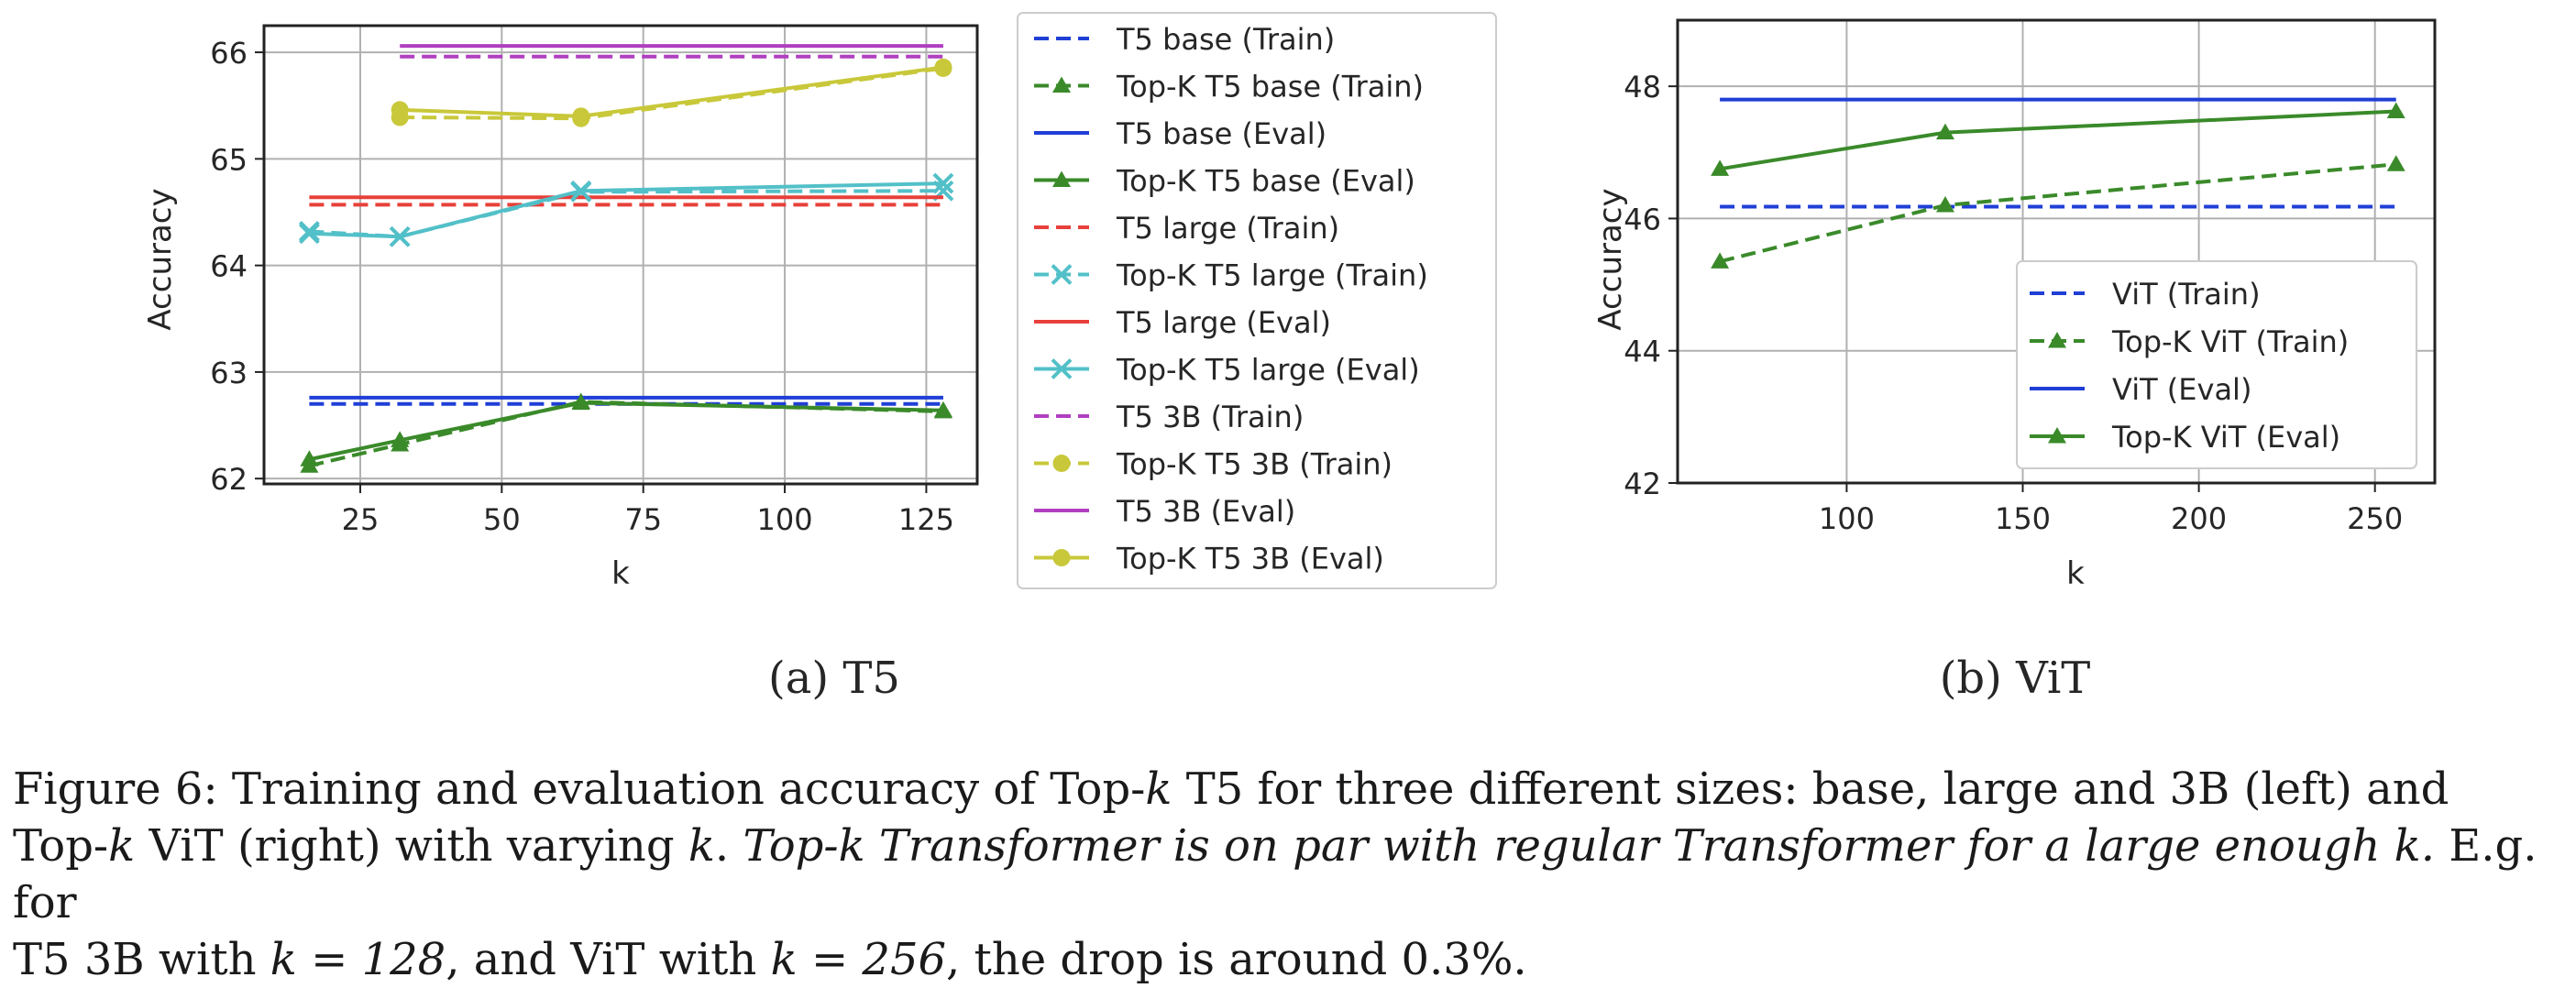 This screenshot has width=2576, height=988. What do you see at coordinates (608, 959) in the screenshot?
I see `caption-line3b: , and ViT with` at bounding box center [608, 959].